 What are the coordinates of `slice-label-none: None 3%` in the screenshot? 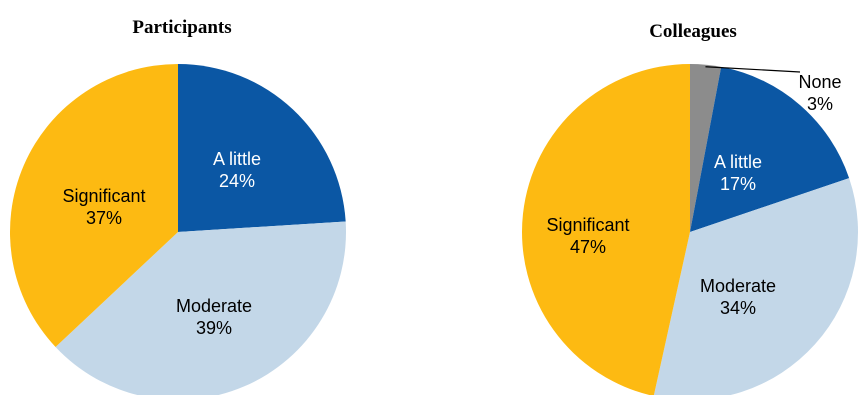 It's located at (819, 93).